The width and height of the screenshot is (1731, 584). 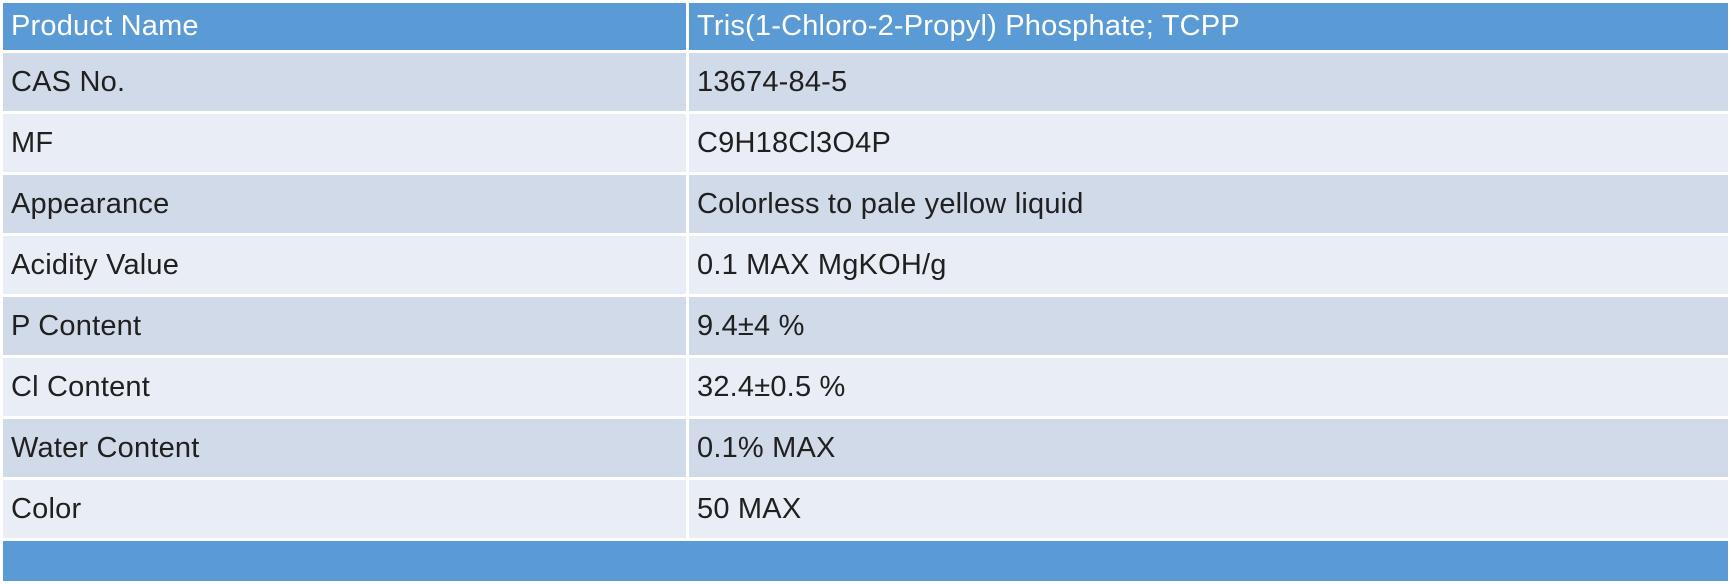 What do you see at coordinates (344, 143) in the screenshot?
I see `row-label-cell: MF` at bounding box center [344, 143].